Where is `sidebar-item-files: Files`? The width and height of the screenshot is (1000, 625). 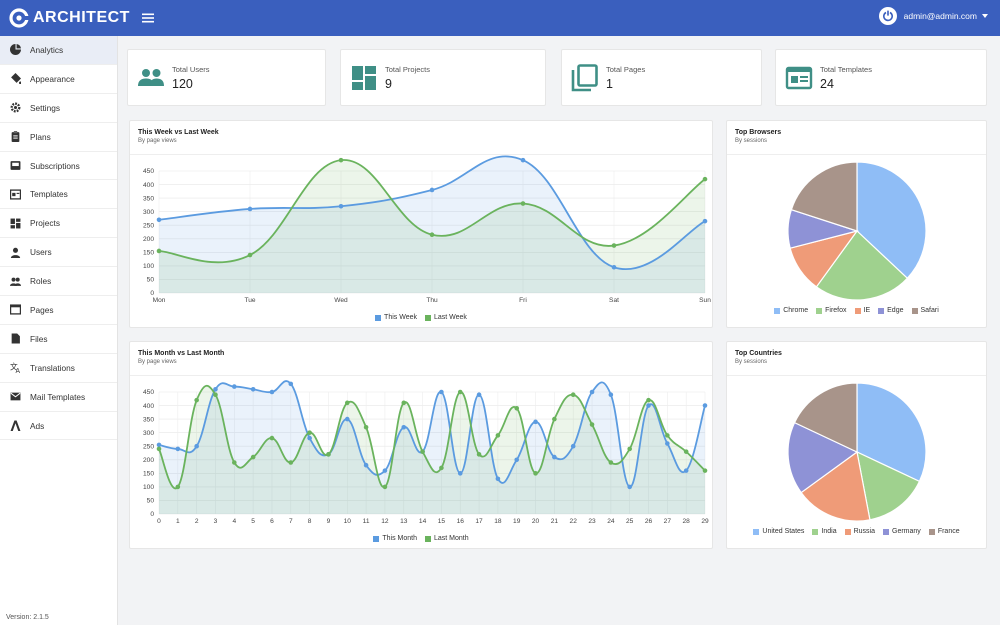 sidebar-item-files: Files is located at coordinates (58, 339).